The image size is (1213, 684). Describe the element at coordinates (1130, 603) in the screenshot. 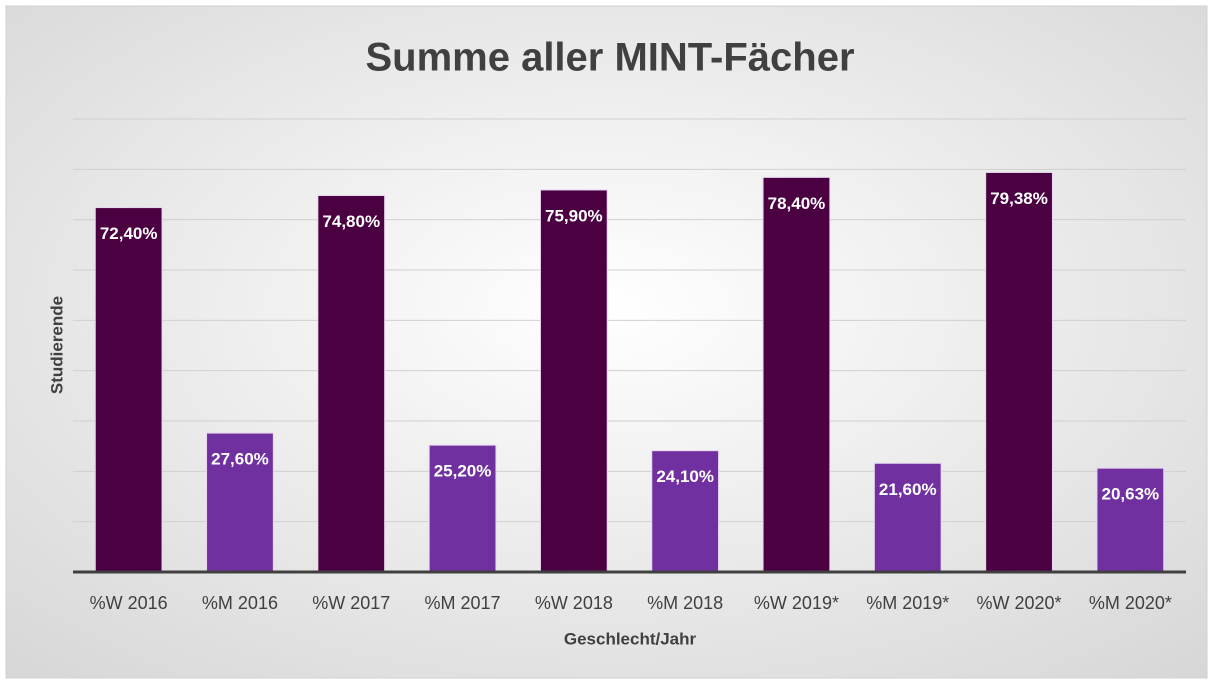

I see `x-tick-label: %M 2020*` at that location.